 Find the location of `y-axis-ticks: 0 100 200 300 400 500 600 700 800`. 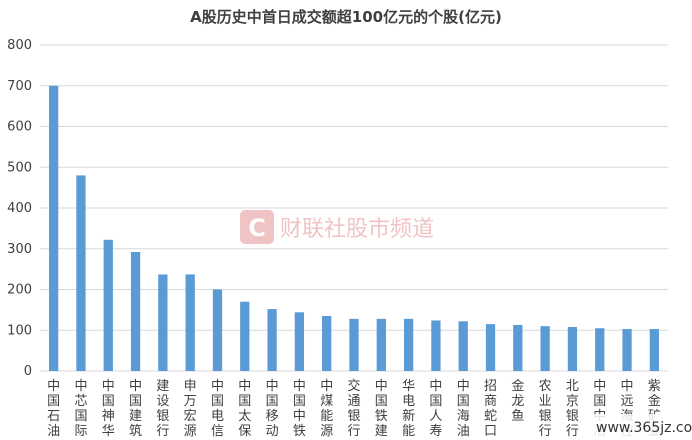

y-axis-ticks: 0 100 200 300 400 500 600 700 800 is located at coordinates (19, 208).